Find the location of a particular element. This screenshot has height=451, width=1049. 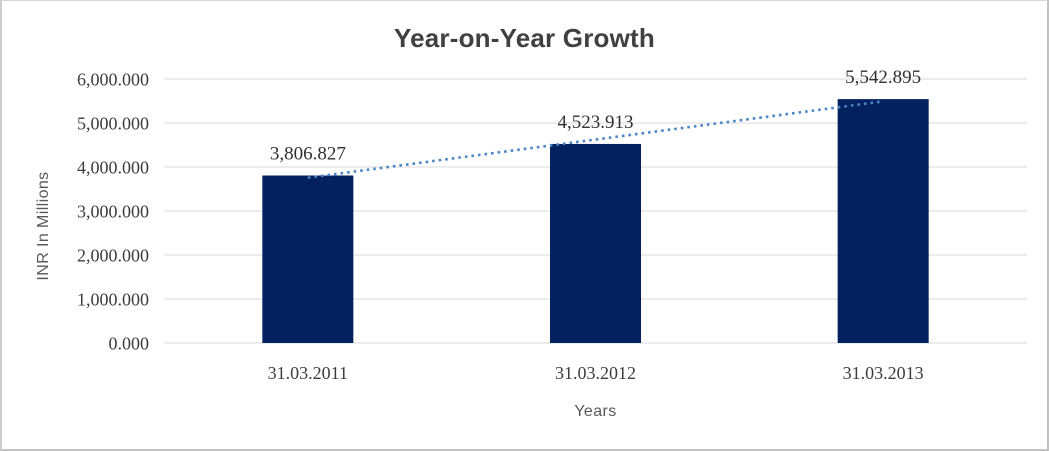

category-label: 31.03.2011 is located at coordinates (308, 373).